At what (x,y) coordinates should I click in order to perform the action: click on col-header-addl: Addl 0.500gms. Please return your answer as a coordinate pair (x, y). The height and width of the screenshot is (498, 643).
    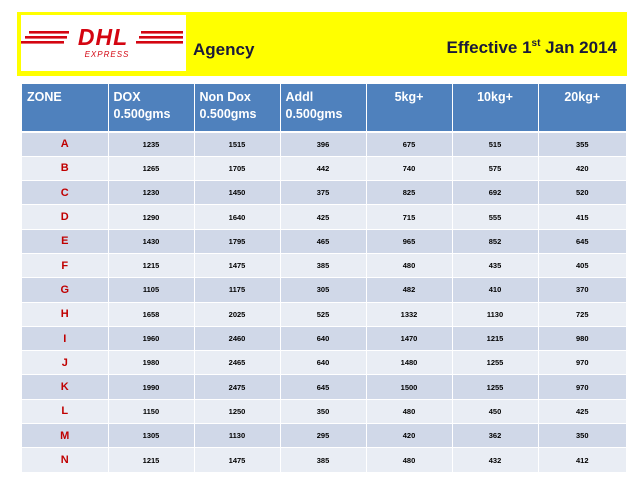
    Looking at the image, I should click on (323, 108).